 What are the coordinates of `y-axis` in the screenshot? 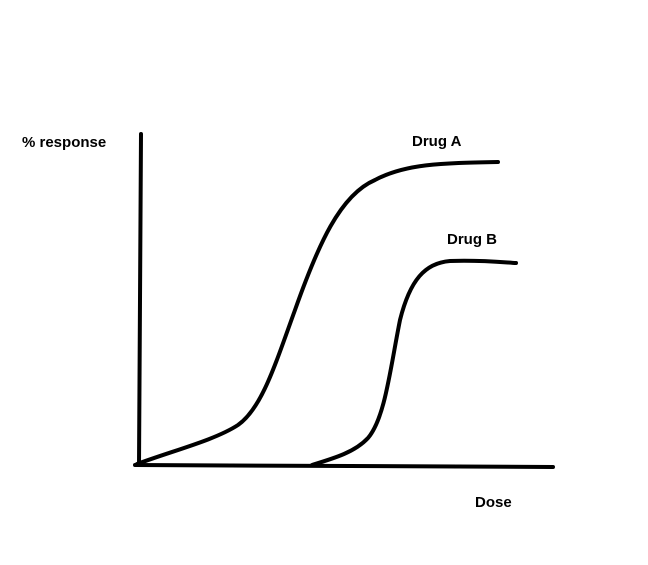 It's located at (140, 299).